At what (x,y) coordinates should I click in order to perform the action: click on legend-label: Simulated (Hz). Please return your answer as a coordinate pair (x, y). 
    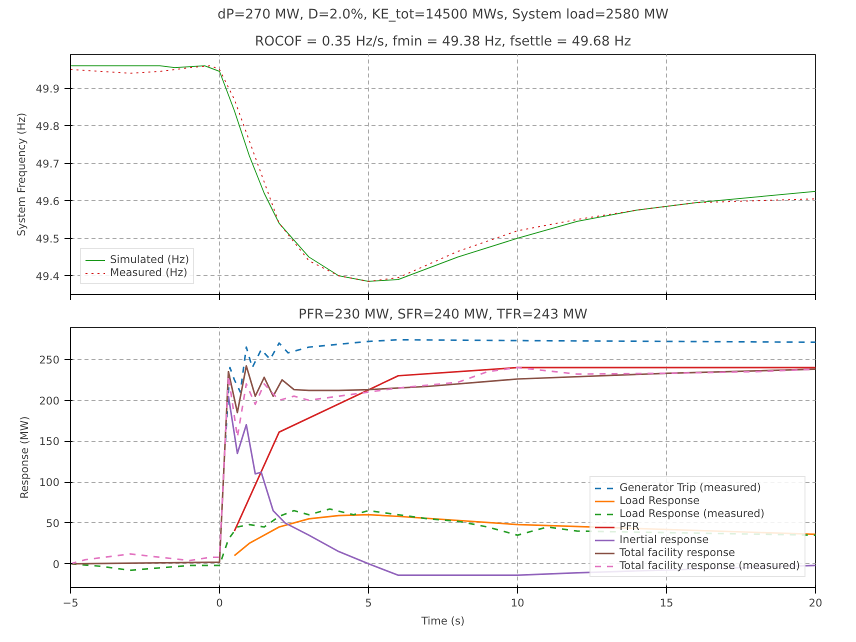
    Looking at the image, I should click on (150, 259).